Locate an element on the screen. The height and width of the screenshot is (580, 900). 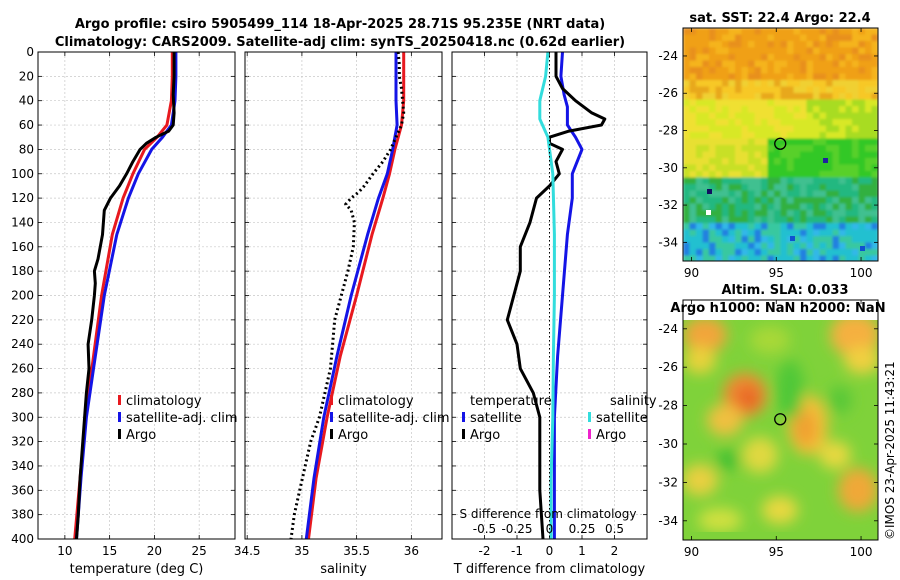
y-tick-label: 300 is located at coordinates (22, 417).